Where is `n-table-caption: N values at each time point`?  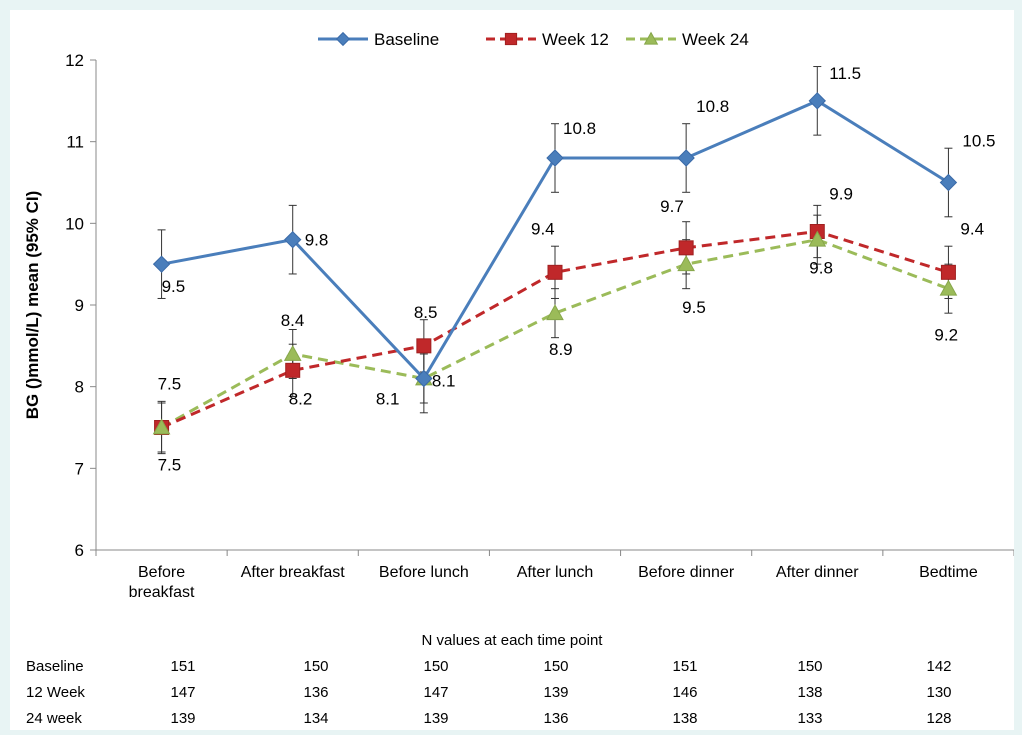
n-table-caption: N values at each time point is located at coordinates (512, 640).